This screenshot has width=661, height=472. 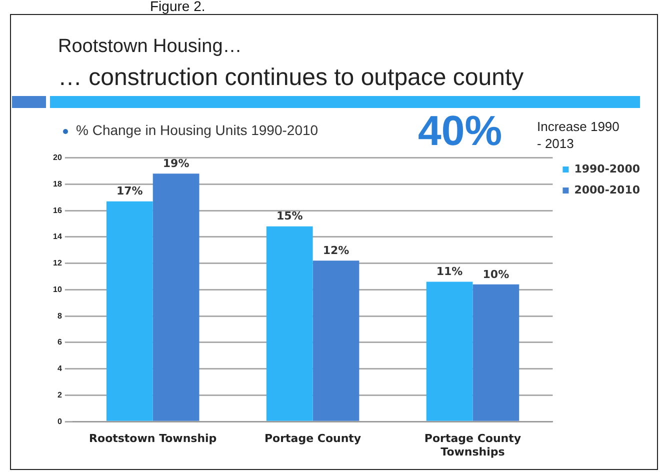 I want to click on legend-label: 1990-2000, so click(x=607, y=169).